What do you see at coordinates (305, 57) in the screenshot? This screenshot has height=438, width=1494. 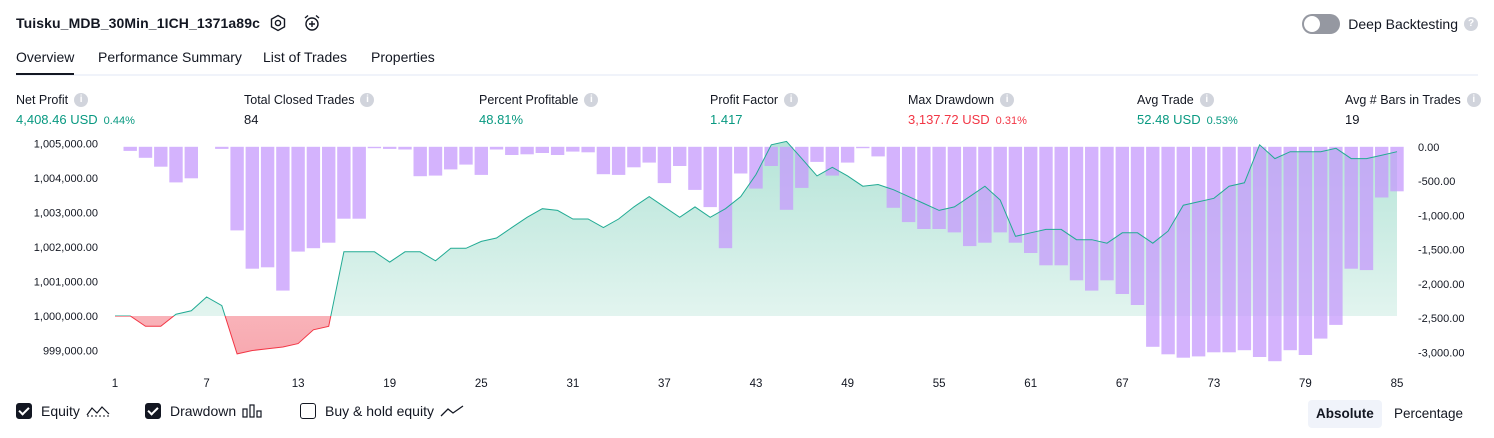 I see `tab-list-of-trades: List of Trades` at bounding box center [305, 57].